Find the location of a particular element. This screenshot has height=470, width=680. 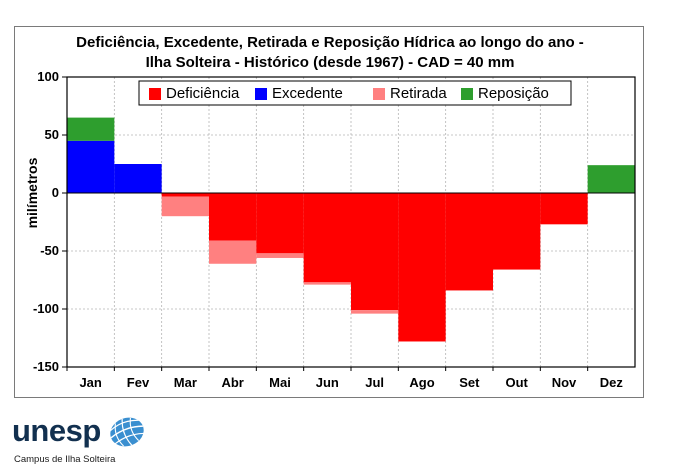

bar-deficiencia-mar is located at coordinates (185, 195).